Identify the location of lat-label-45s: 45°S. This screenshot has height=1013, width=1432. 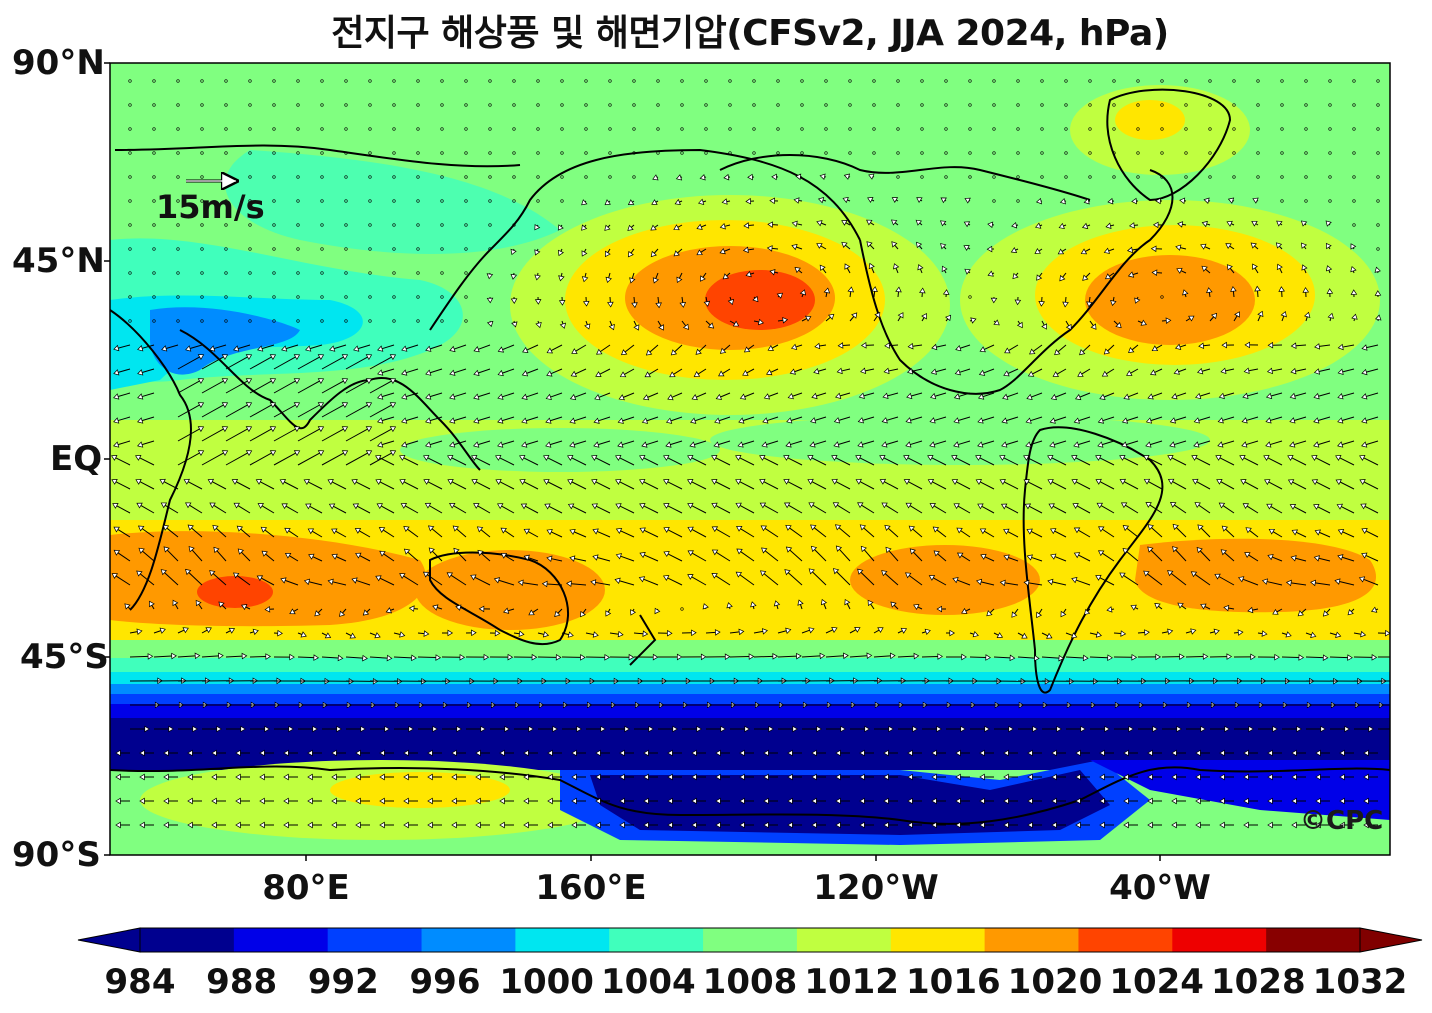
(64, 657).